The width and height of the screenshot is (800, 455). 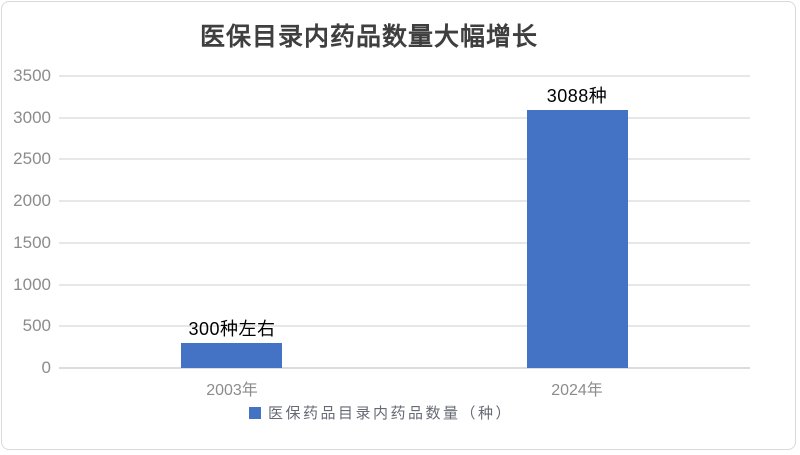 What do you see at coordinates (36, 325) in the screenshot?
I see `y-axis-tick-label-500: 500` at bounding box center [36, 325].